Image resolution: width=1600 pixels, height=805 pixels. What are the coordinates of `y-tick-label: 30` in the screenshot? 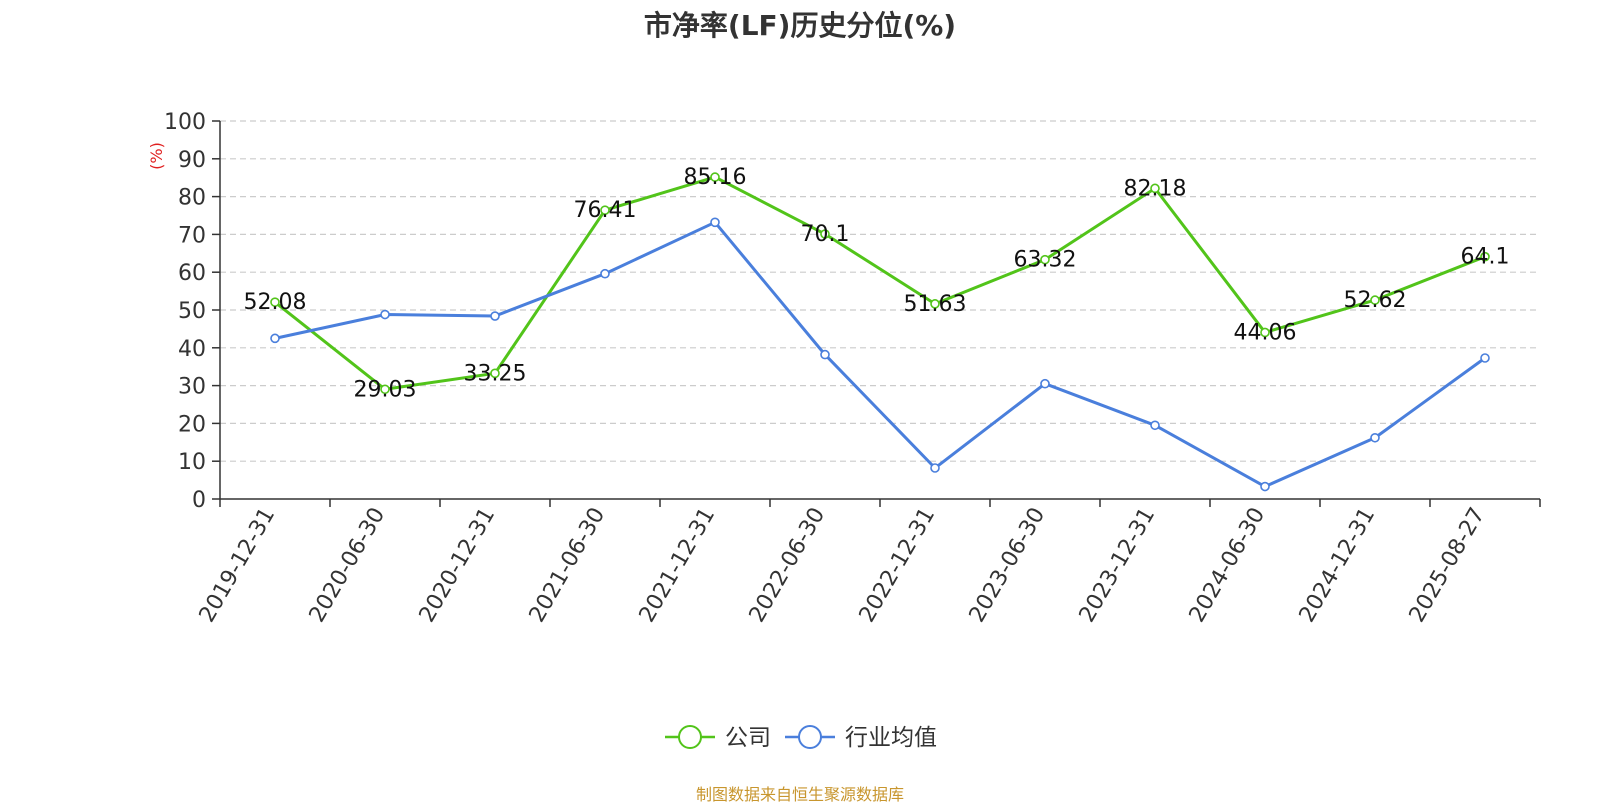 It's located at (192, 387).